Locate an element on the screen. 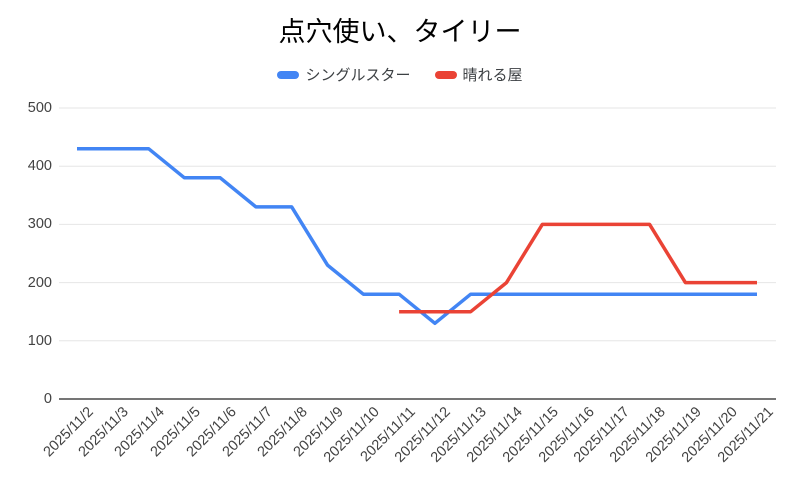 This screenshot has height=495, width=800. chart-title: 点穴使い、タイリー is located at coordinates (400, 32).